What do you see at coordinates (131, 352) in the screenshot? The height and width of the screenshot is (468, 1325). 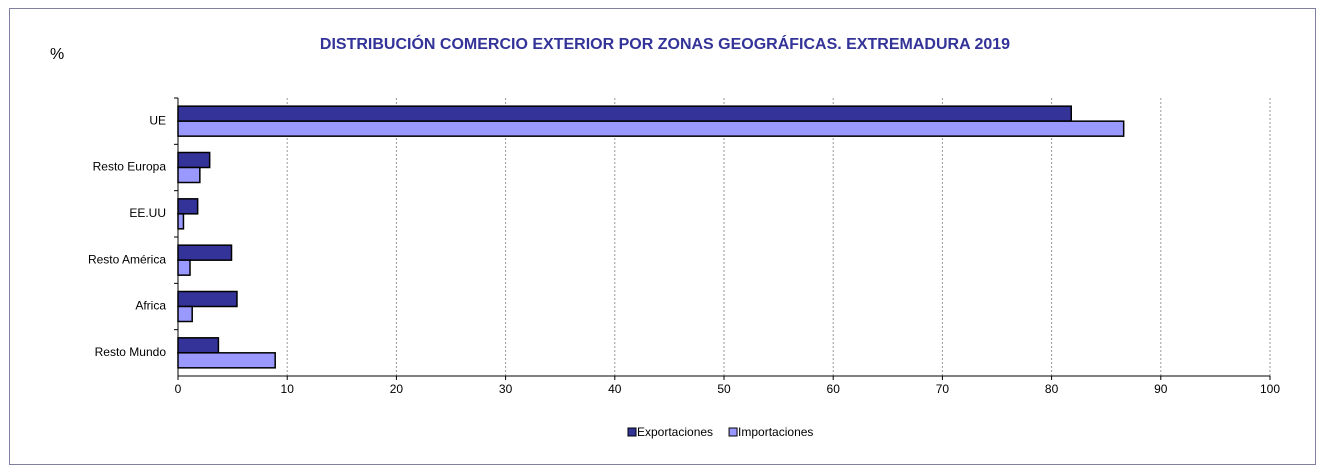 I see `y-tick-label: Resto Mundo` at bounding box center [131, 352].